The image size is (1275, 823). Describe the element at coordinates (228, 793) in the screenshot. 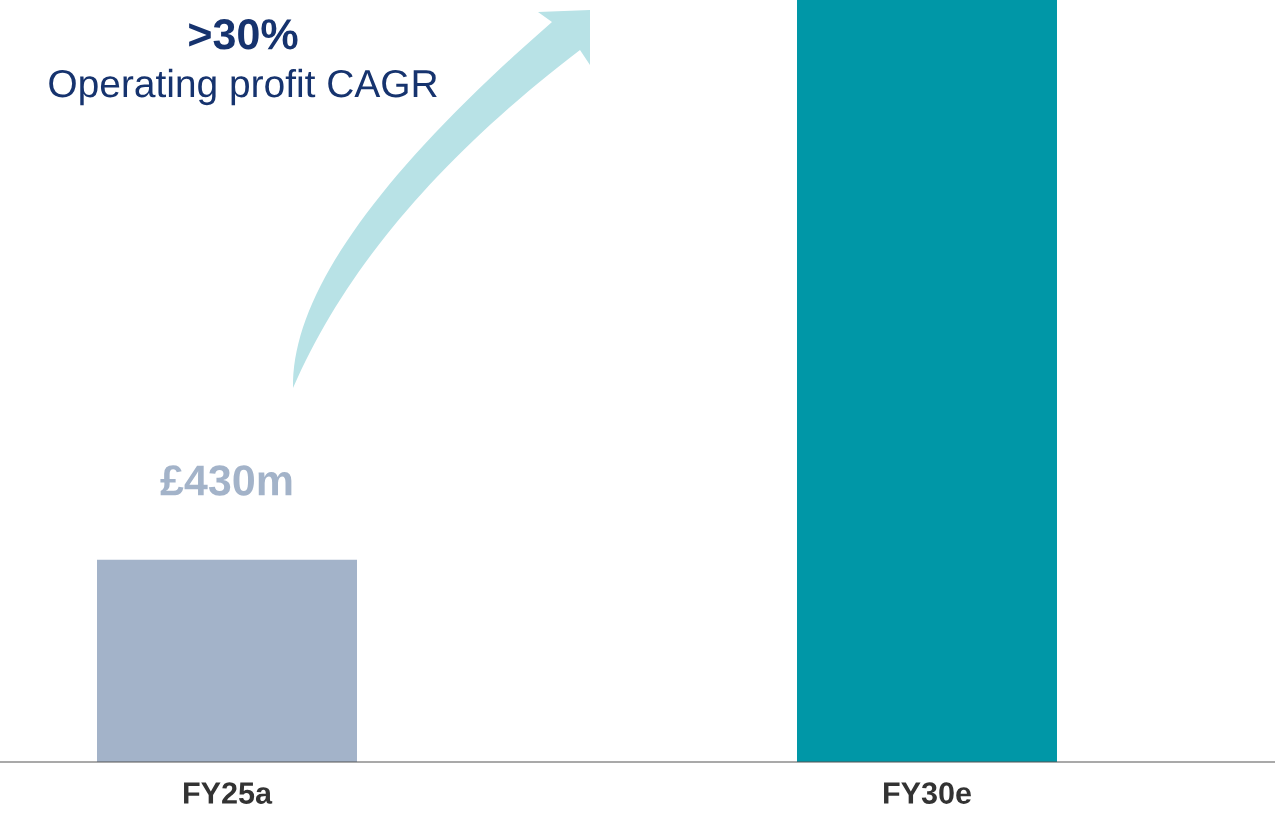

I see `x-tick-label: FY25a` at that location.